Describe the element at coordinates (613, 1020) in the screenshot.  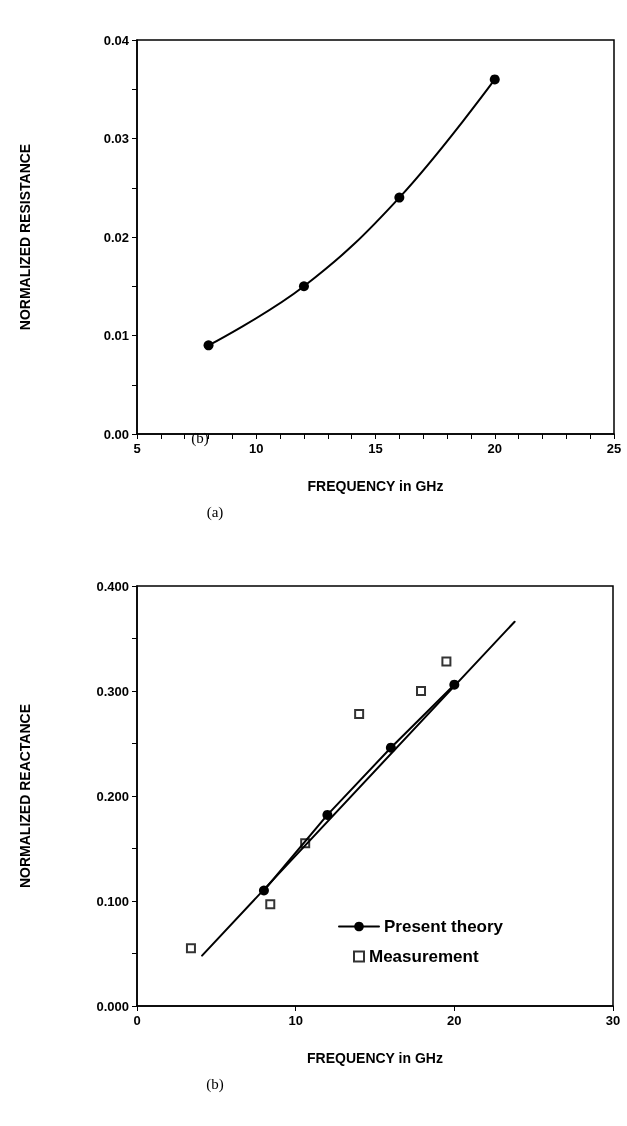
I see `x-tick-label: 30` at that location.